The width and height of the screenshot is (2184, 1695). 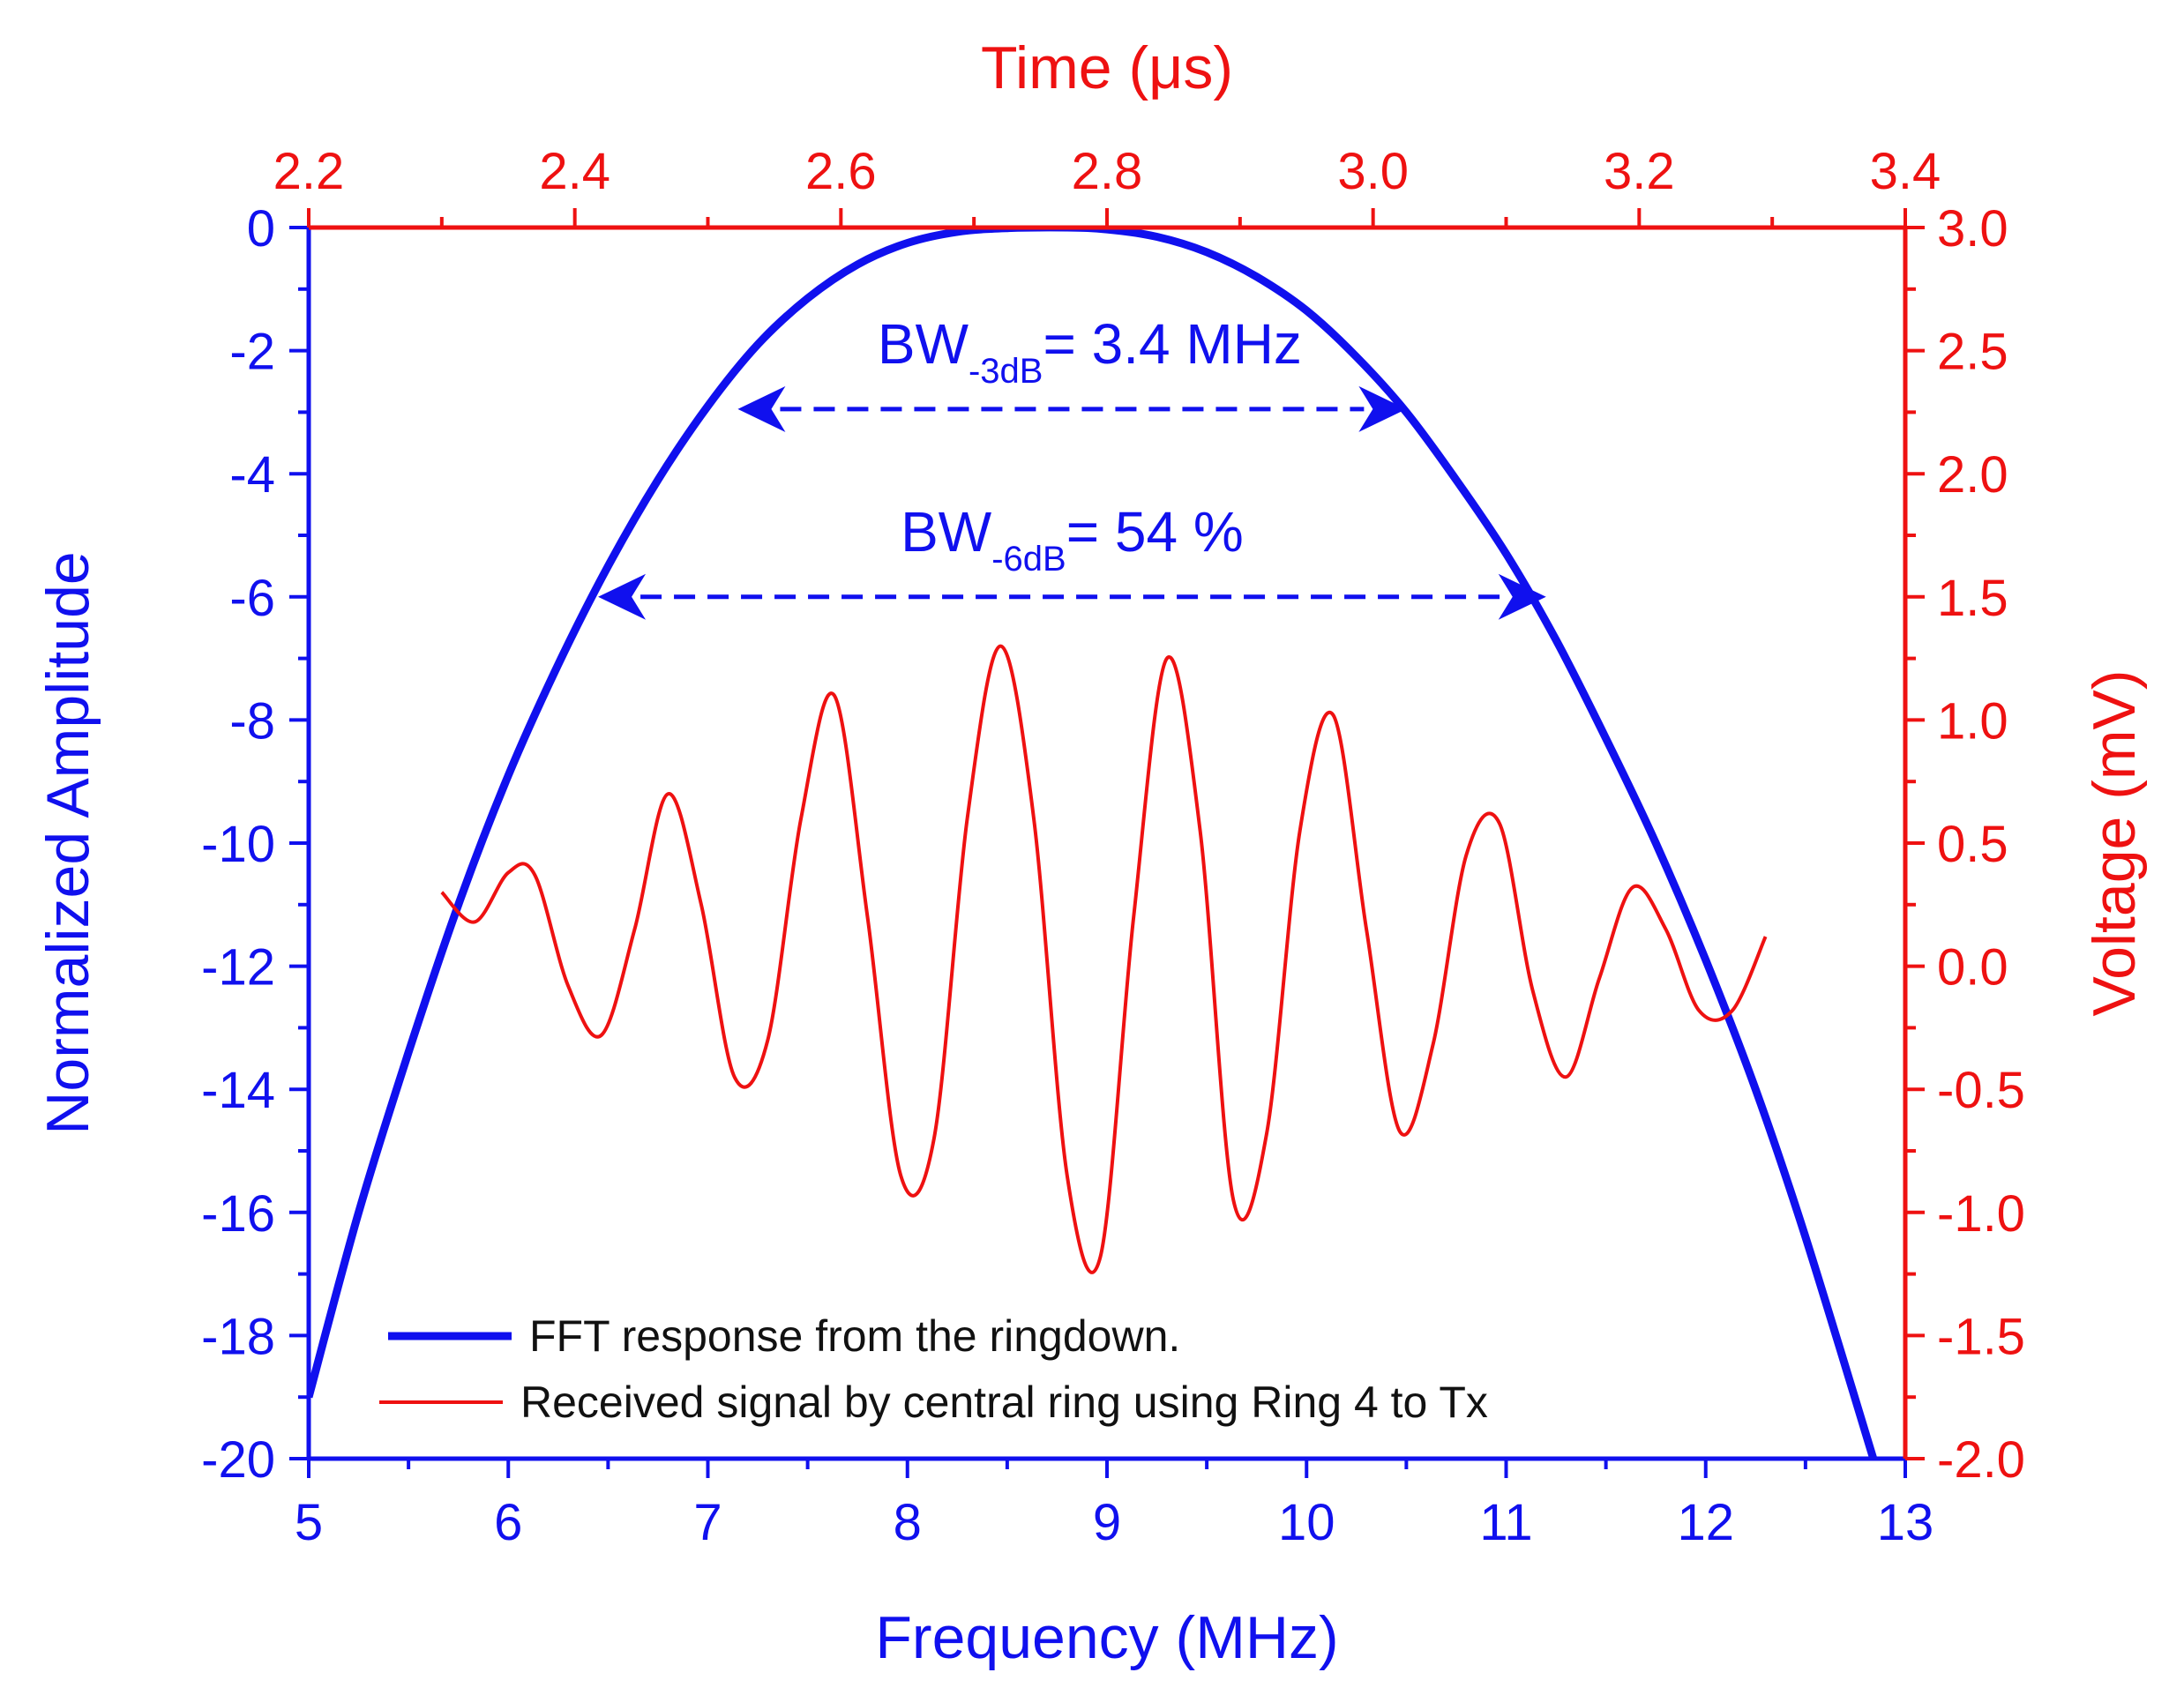 What do you see at coordinates (1028, 559) in the screenshot?
I see `bandwidth-label-subscript: -6dB` at bounding box center [1028, 559].